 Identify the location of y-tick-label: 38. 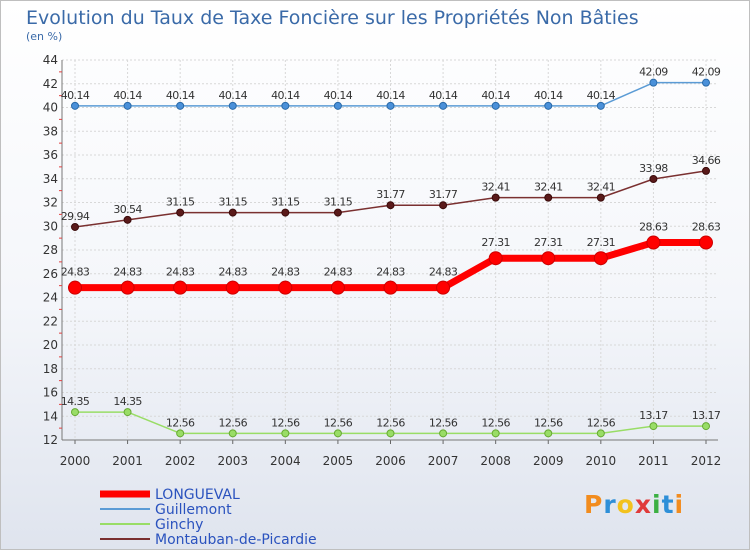
(50, 131).